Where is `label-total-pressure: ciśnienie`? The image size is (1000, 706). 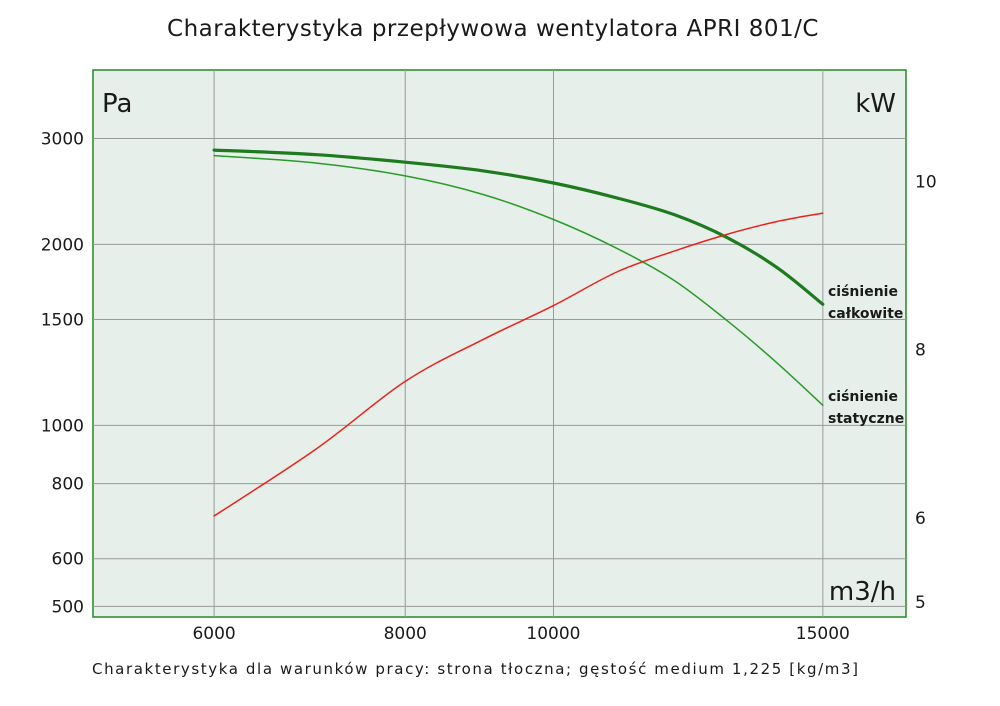
label-total-pressure: ciśnienie is located at coordinates (863, 292).